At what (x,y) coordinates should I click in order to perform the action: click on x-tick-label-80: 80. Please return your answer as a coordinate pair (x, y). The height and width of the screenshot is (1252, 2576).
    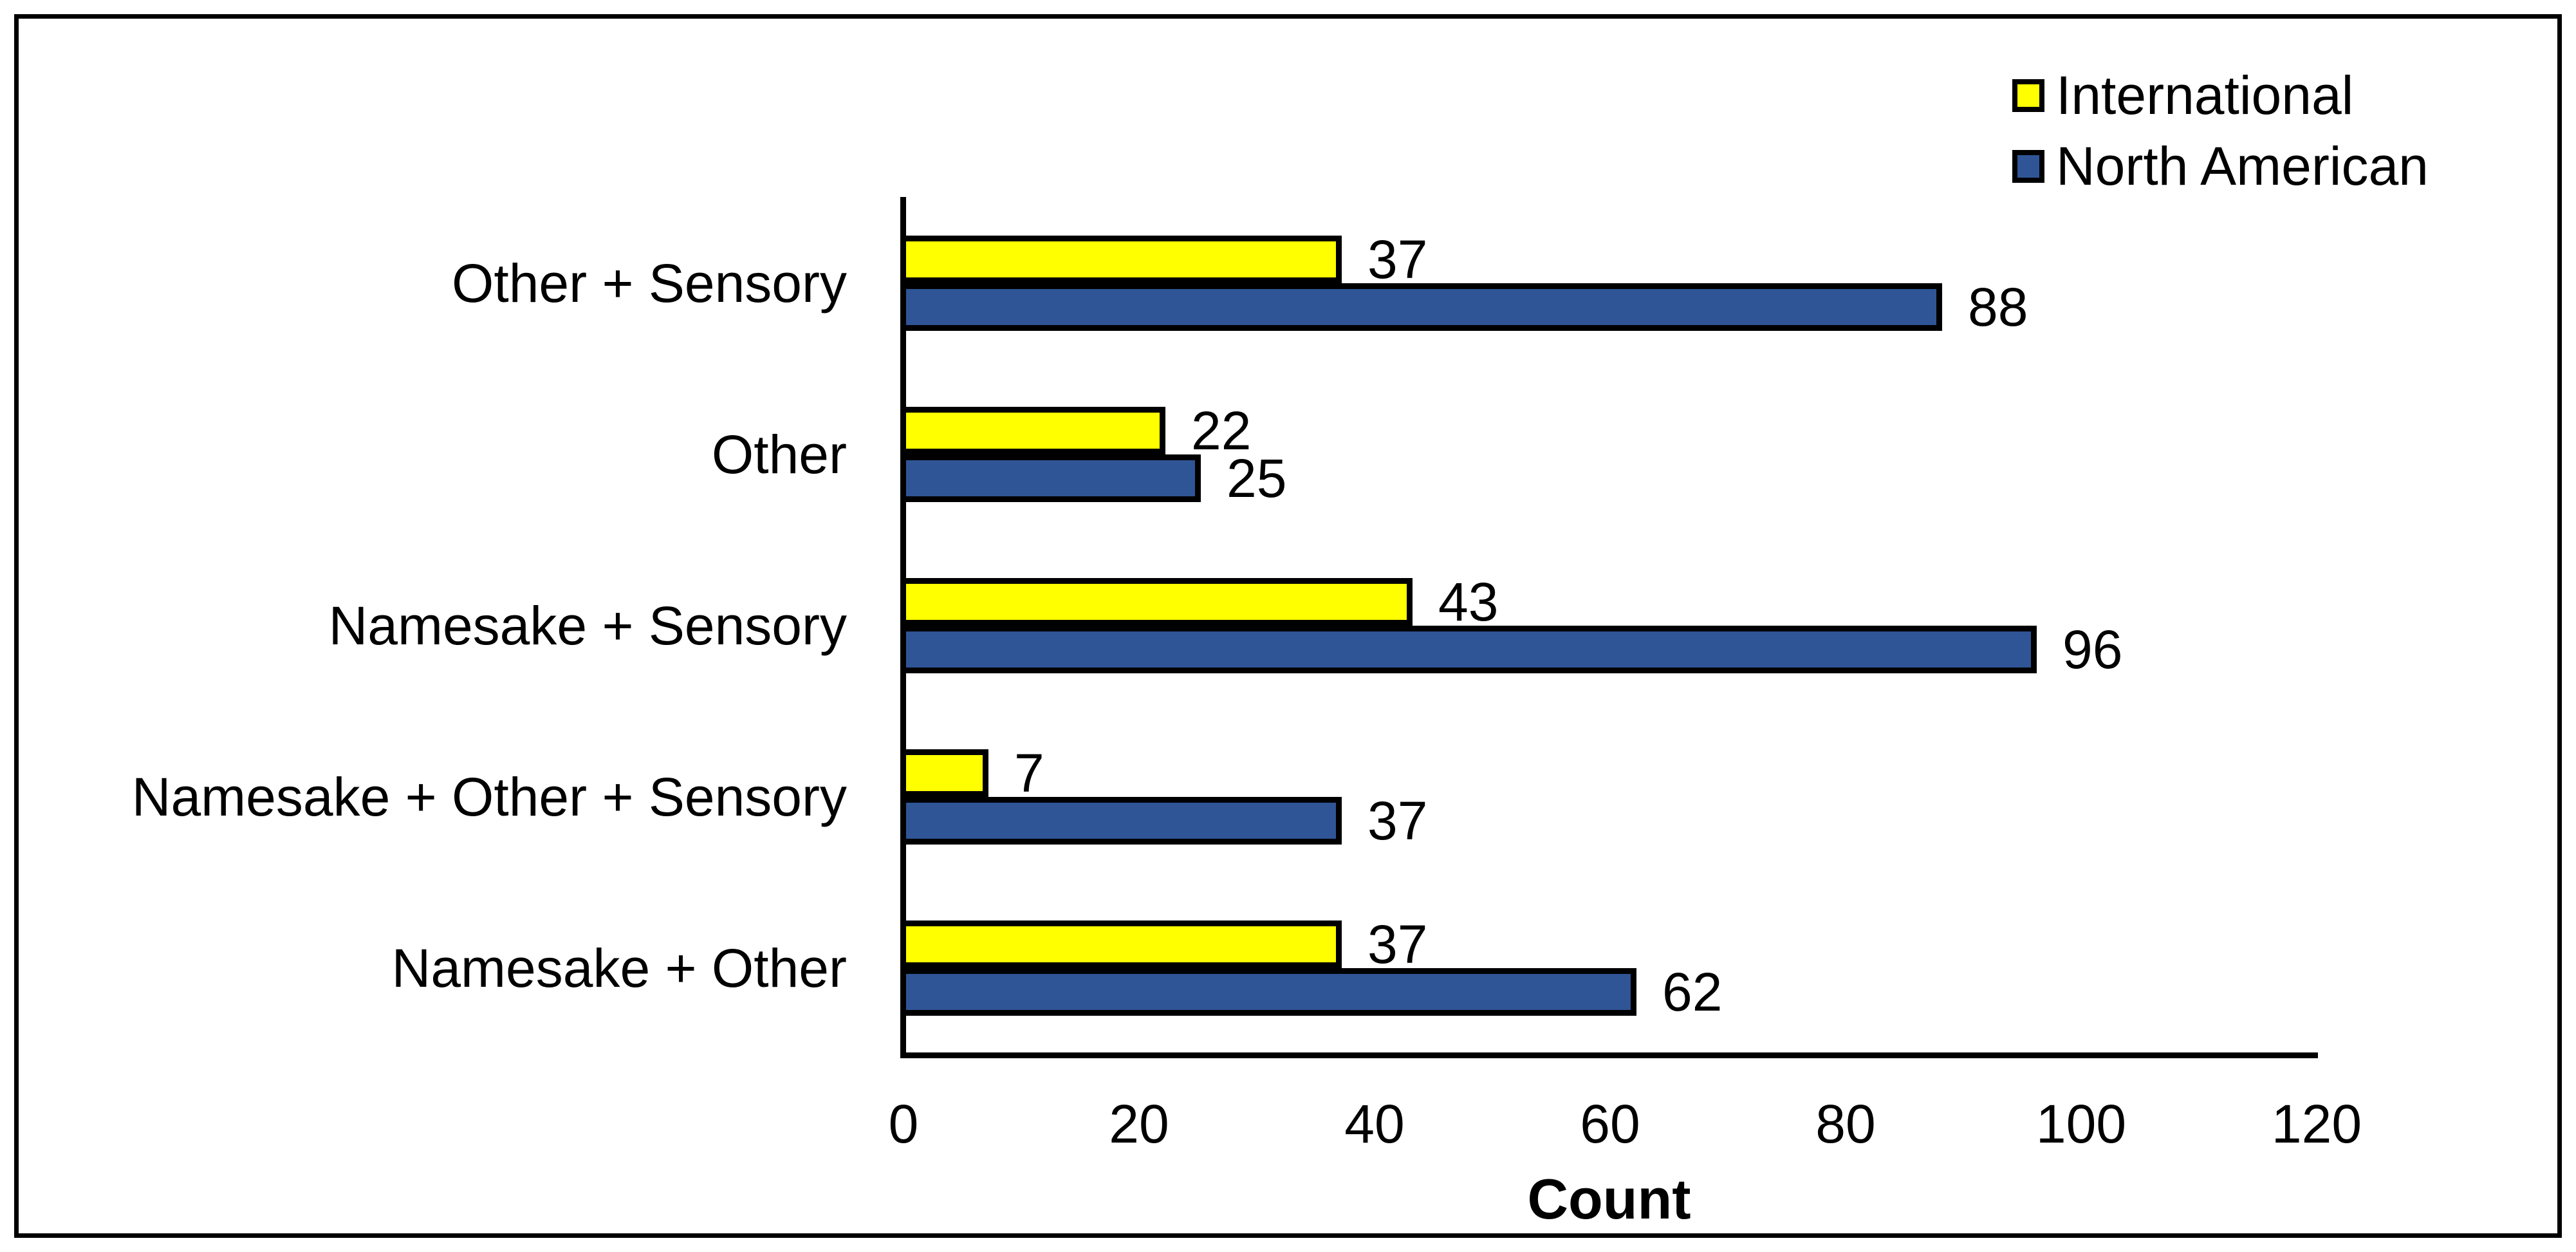
    Looking at the image, I should click on (1846, 1124).